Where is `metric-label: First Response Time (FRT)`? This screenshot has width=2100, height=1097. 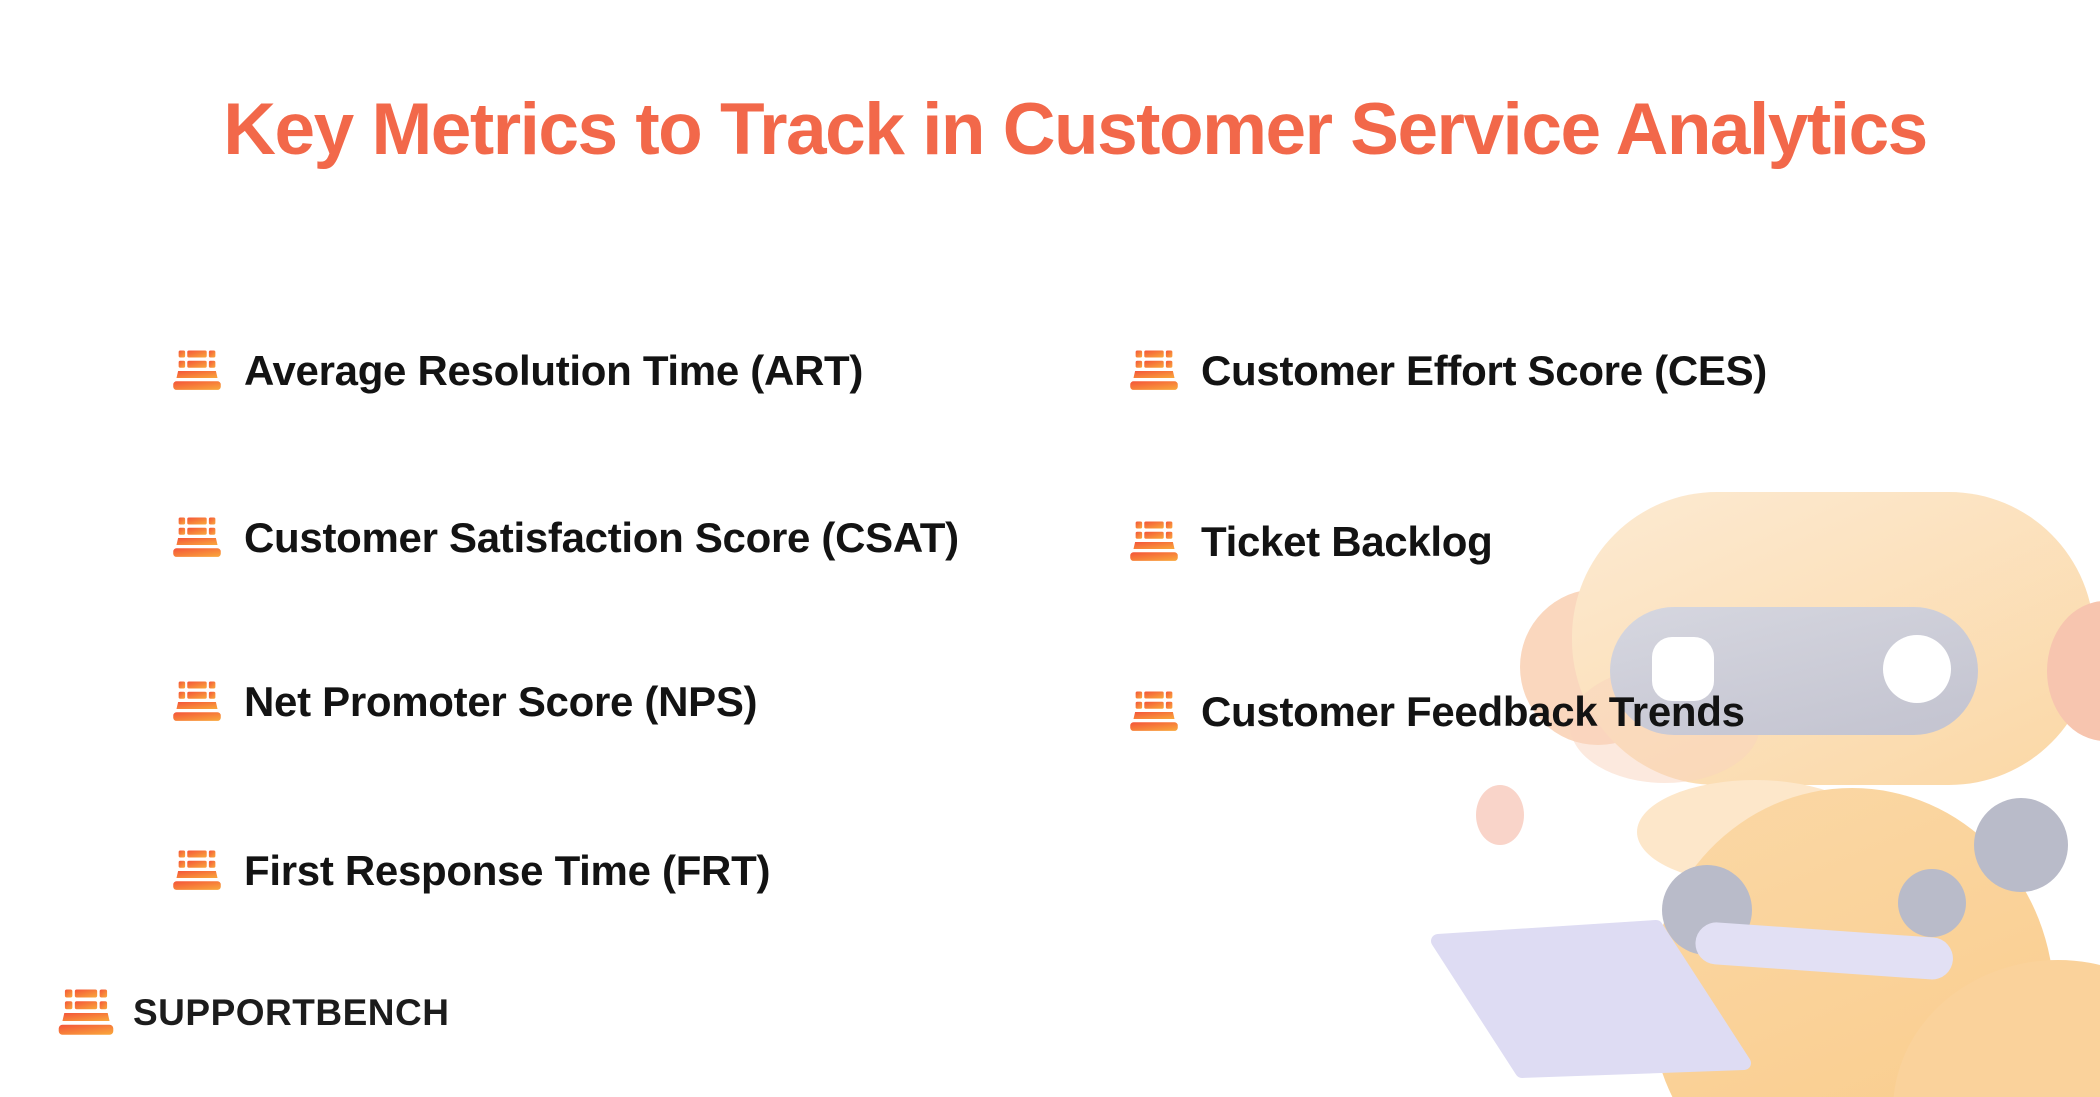
metric-label: First Response Time (FRT) is located at coordinates (507, 870).